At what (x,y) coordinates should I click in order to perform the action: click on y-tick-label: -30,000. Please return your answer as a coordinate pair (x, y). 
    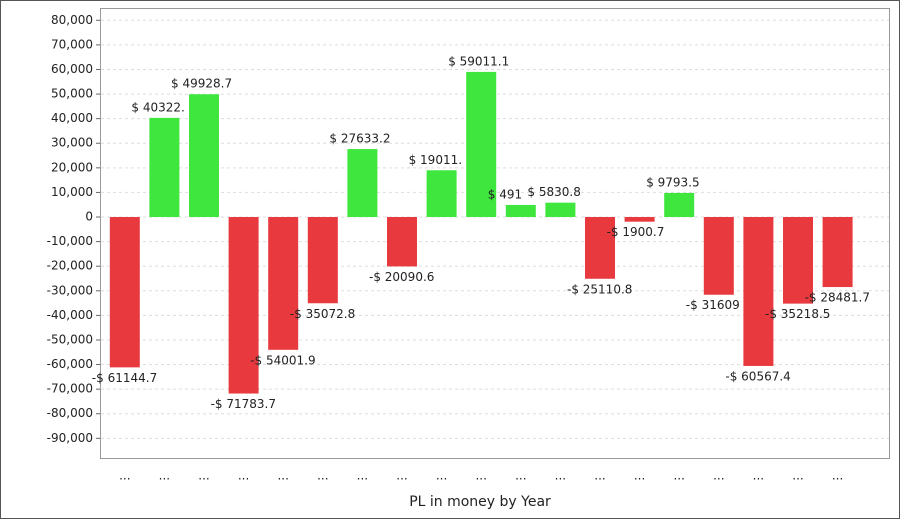
    Looking at the image, I should click on (70, 290).